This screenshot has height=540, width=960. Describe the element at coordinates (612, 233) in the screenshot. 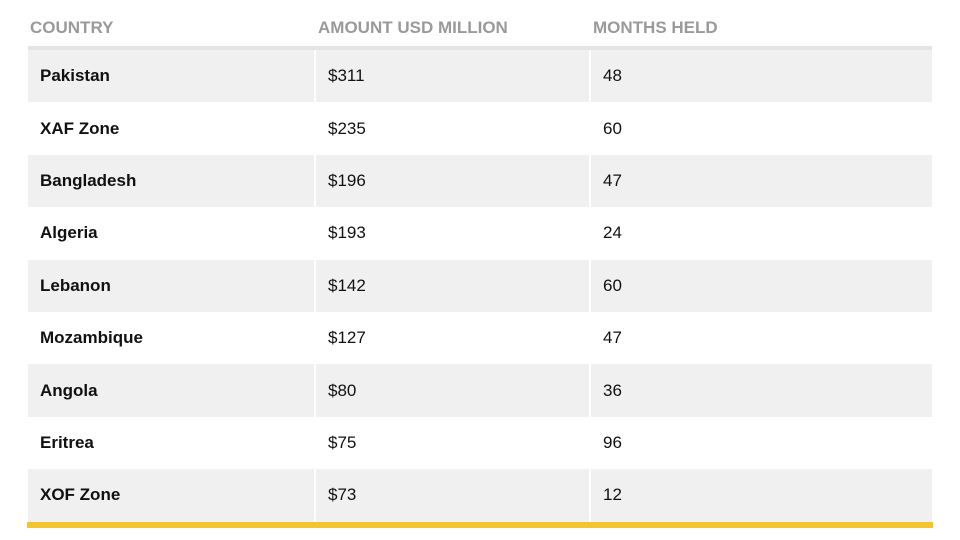

I see `value-cell: 24` at that location.